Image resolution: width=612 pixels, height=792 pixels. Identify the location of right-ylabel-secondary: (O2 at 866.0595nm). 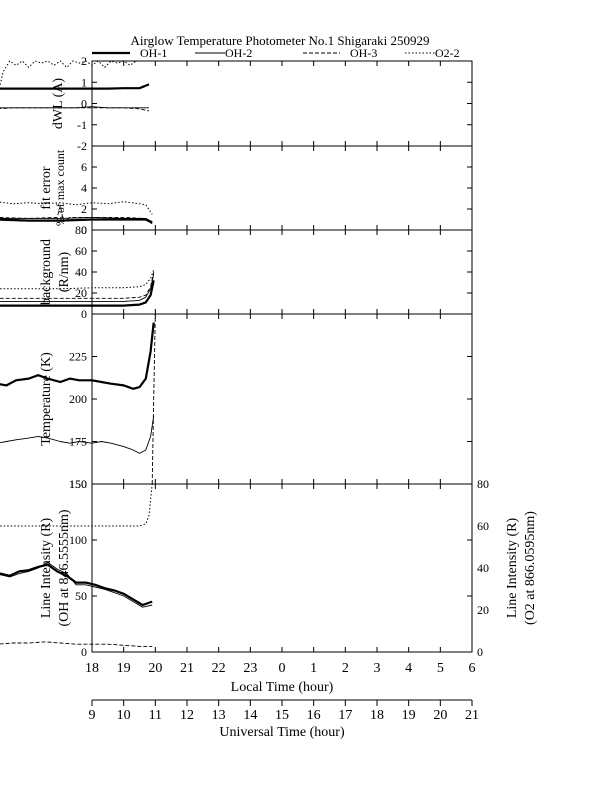
(530, 568).